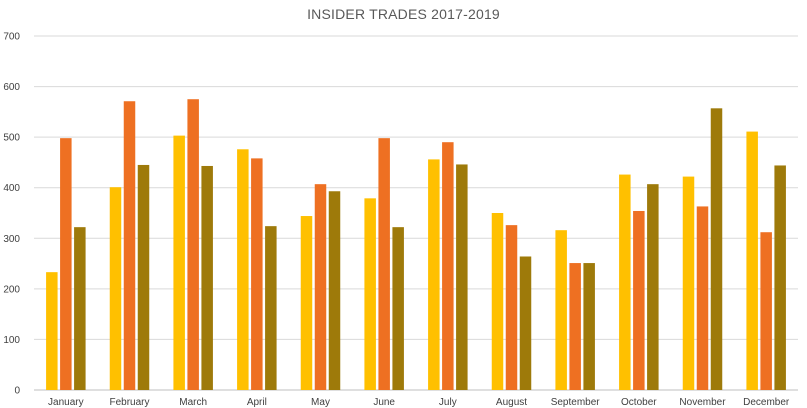 The image size is (807, 408). What do you see at coordinates (66, 402) in the screenshot?
I see `x-tick-label: January` at bounding box center [66, 402].